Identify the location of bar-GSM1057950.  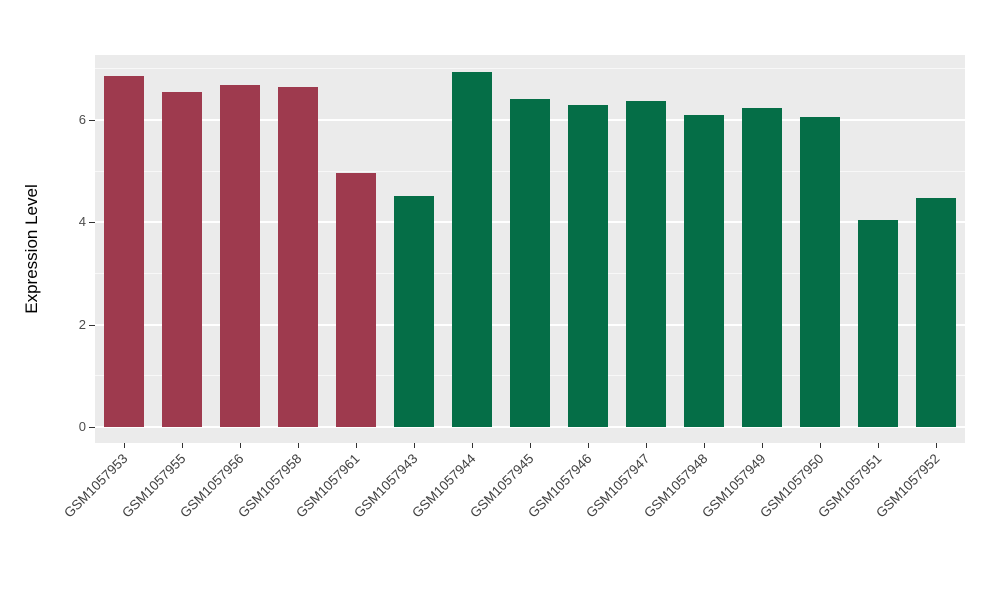
(820, 271).